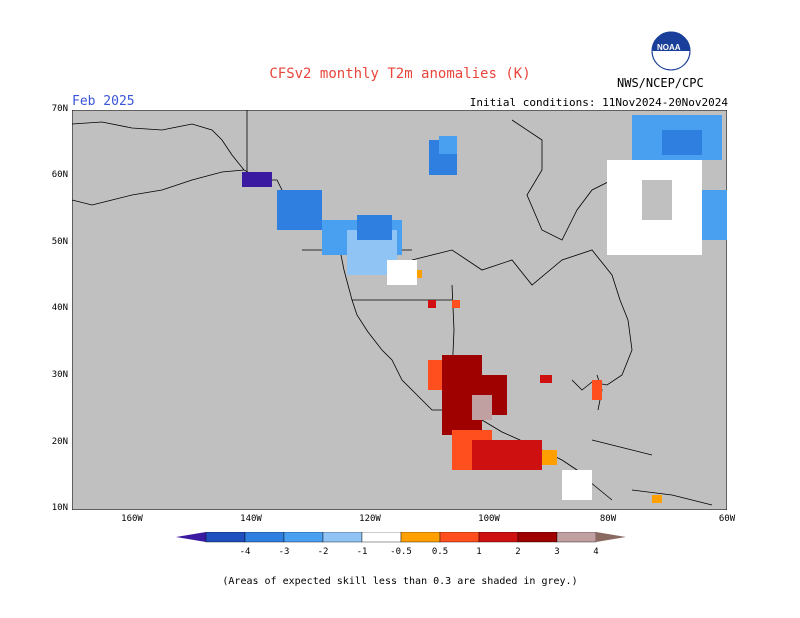 Image resolution: width=800 pixels, height=618 pixels. I want to click on lat-label: 50N, so click(59, 242).